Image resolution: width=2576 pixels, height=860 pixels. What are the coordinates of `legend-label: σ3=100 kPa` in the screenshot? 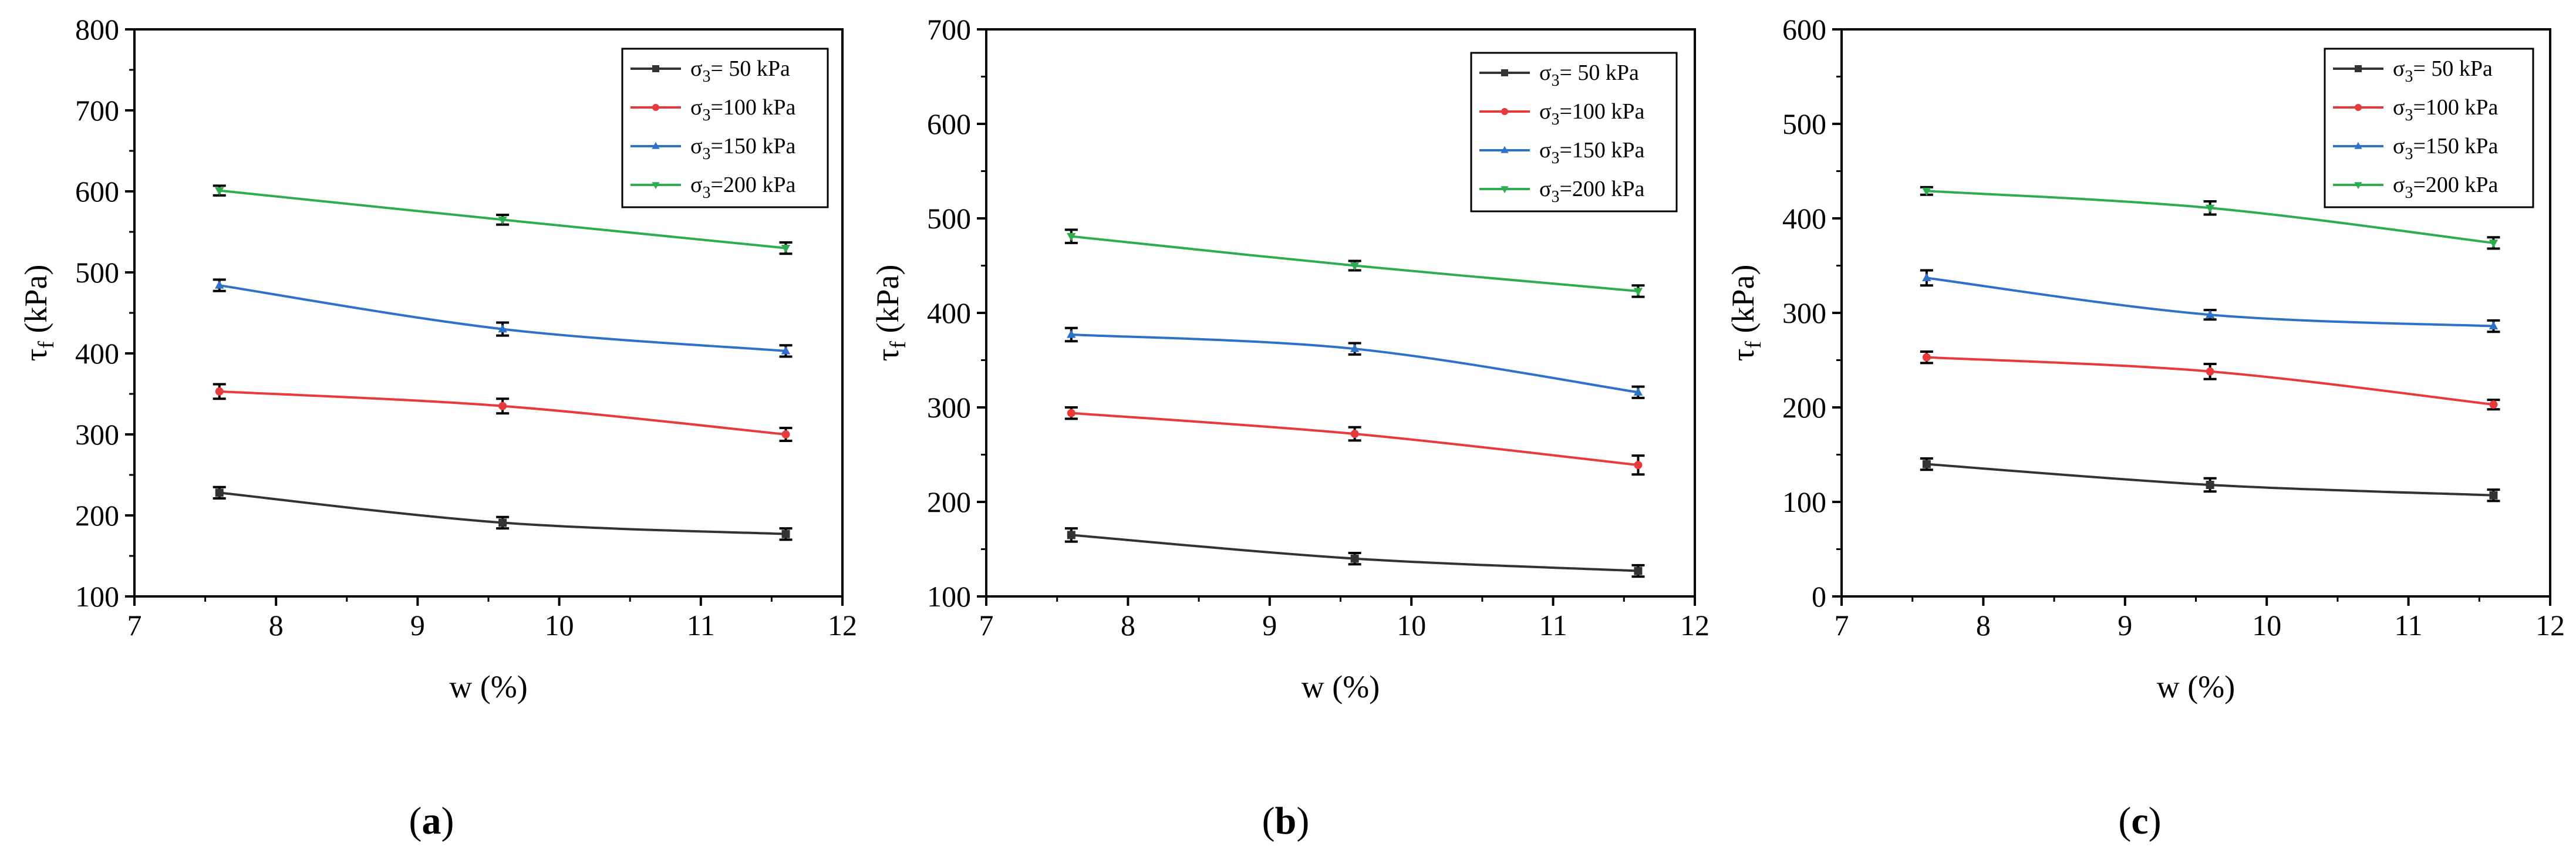 It's located at (2446, 109).